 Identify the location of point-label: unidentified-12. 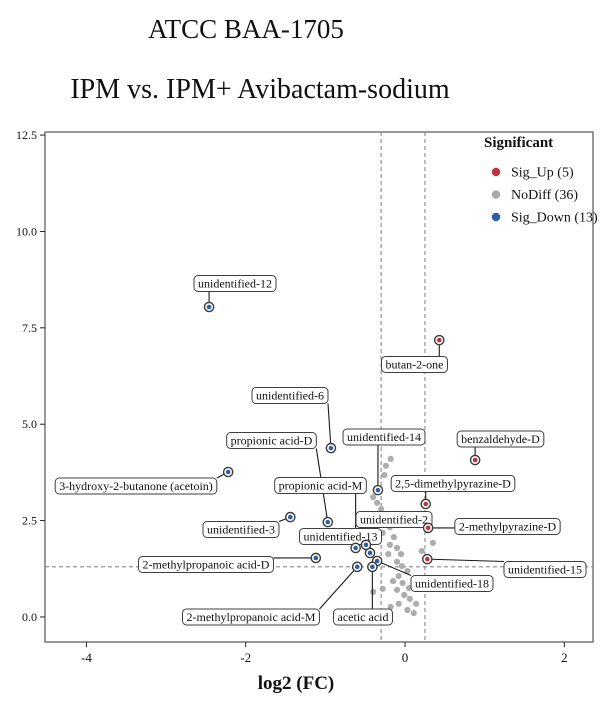
(235, 283).